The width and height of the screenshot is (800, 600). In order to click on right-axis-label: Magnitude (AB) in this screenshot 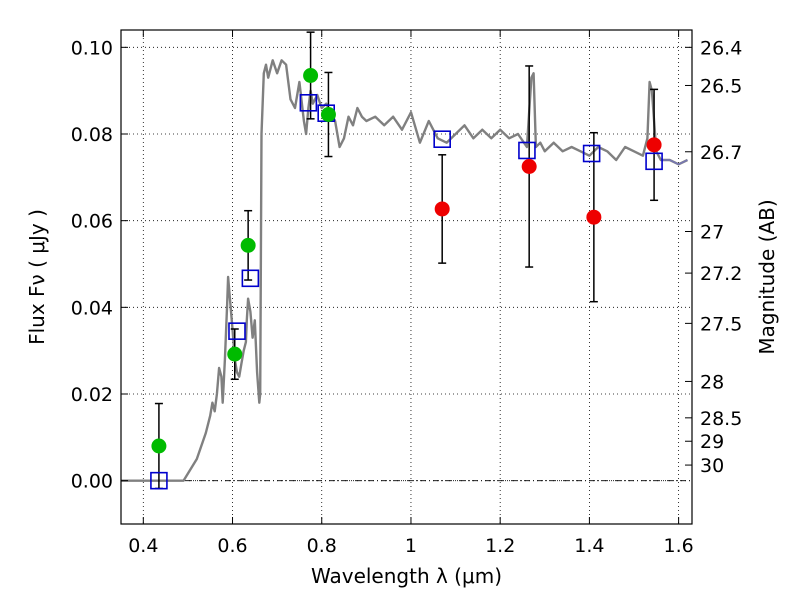, I will do `click(767, 276)`.